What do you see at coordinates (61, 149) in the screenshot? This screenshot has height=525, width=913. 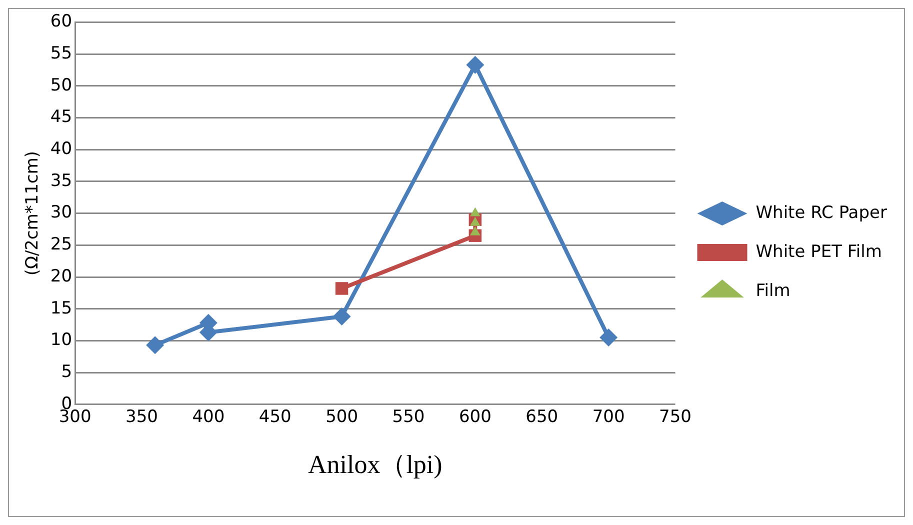 I see `y-tick-label: 40` at bounding box center [61, 149].